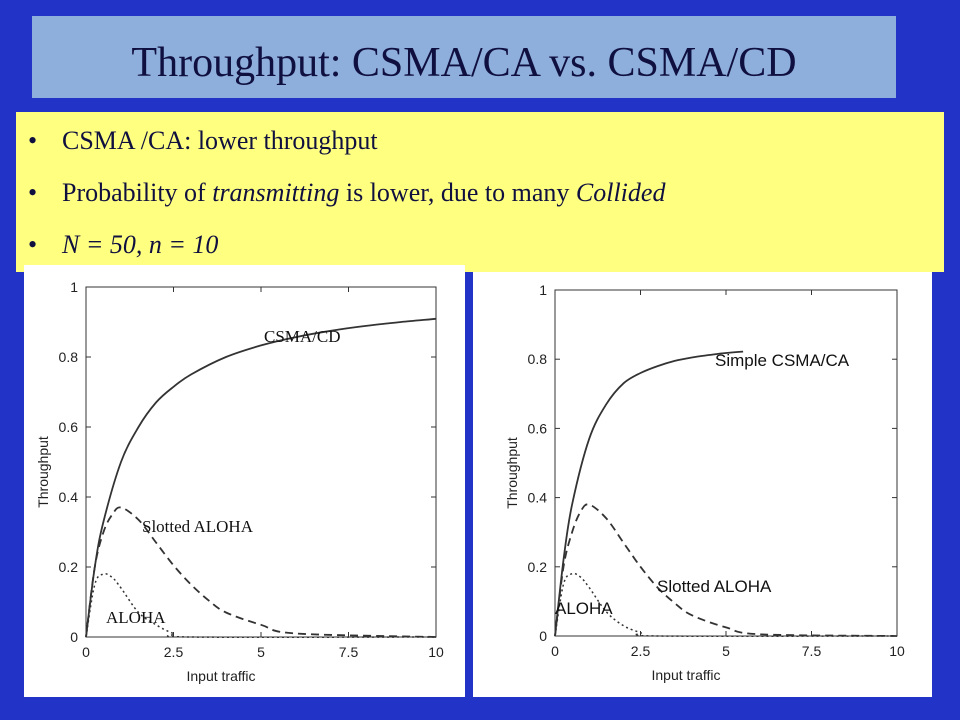 The image size is (960, 720). Describe the element at coordinates (220, 140) in the screenshot. I see `bullet-text: CSMA /CA: lower throughput` at that location.